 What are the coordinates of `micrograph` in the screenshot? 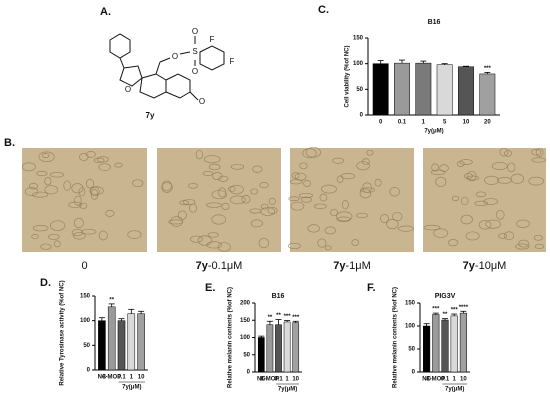 It's located at (352, 200).